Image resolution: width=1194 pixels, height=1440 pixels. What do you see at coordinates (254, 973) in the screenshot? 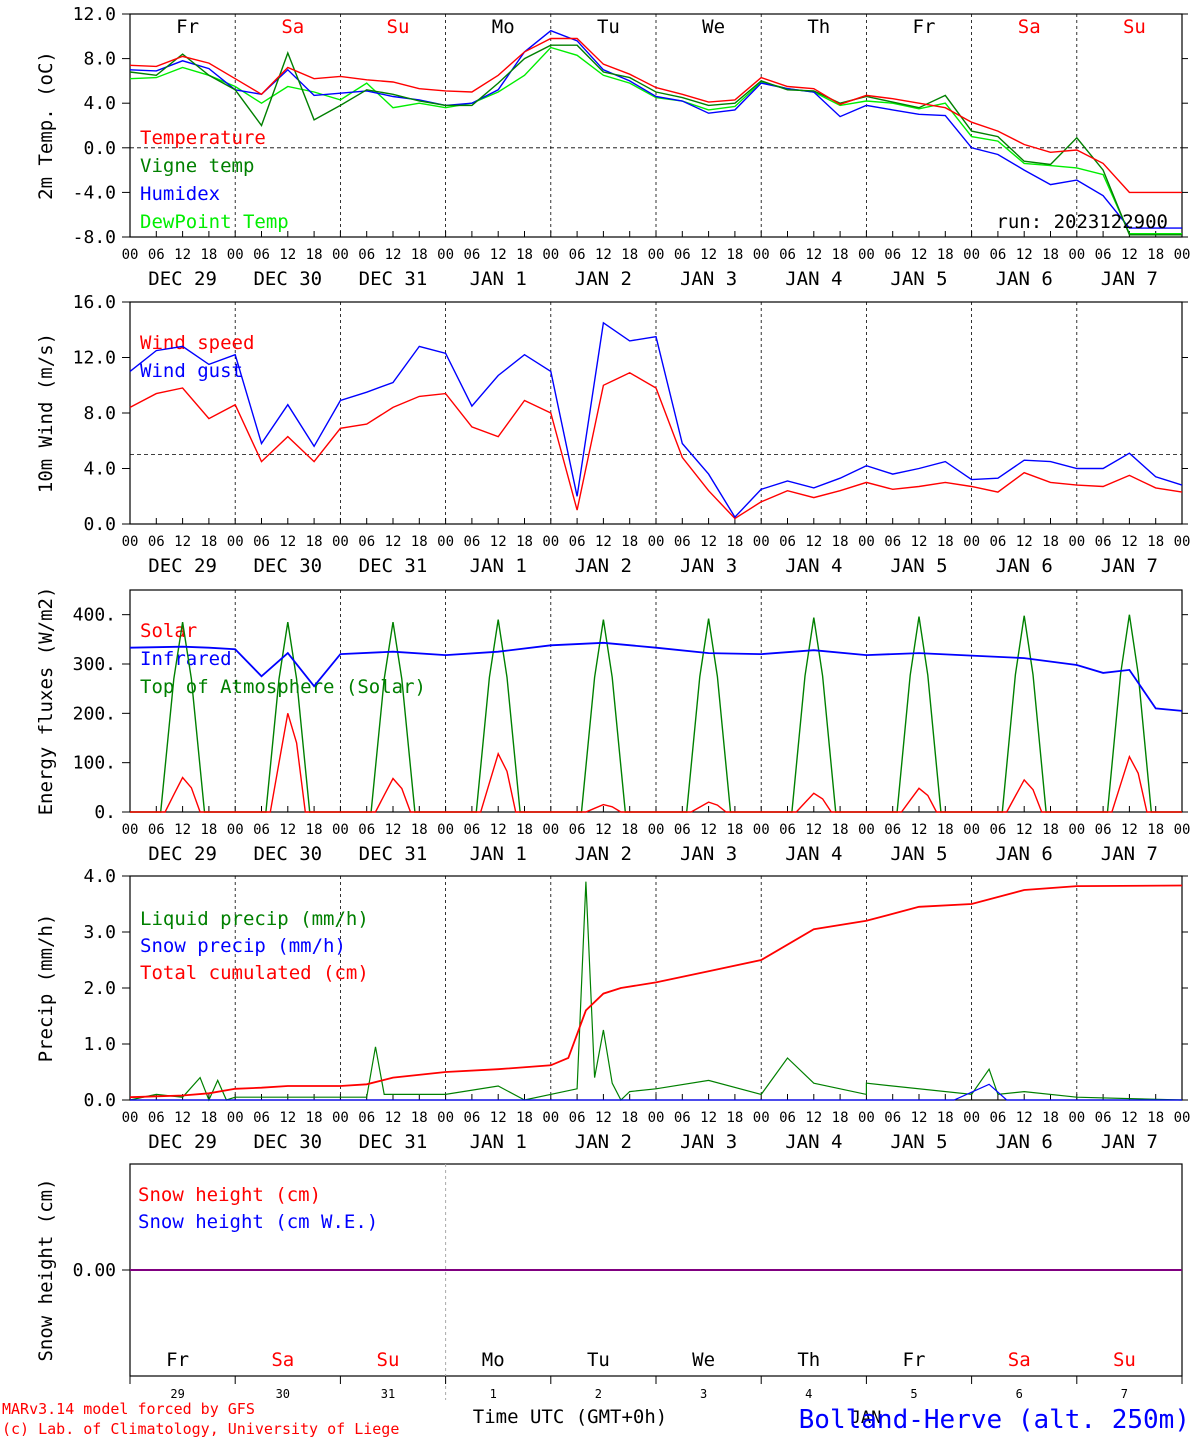
I see `legend-total-cumulated-cm-: Total cumulated (cm)` at bounding box center [254, 973].